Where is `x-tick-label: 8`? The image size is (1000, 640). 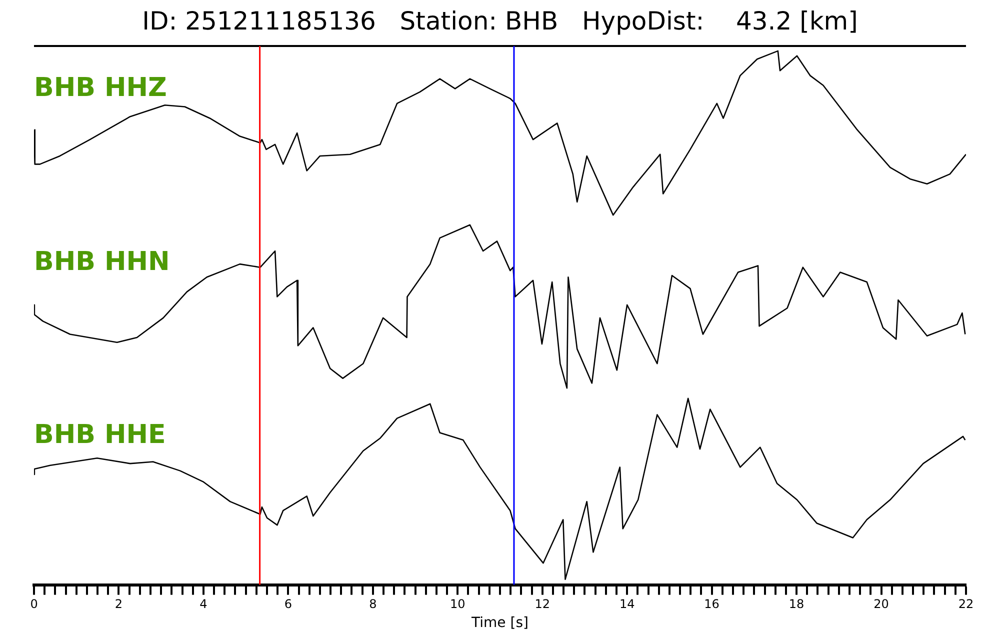 x-tick-label: 8 is located at coordinates (373, 604).